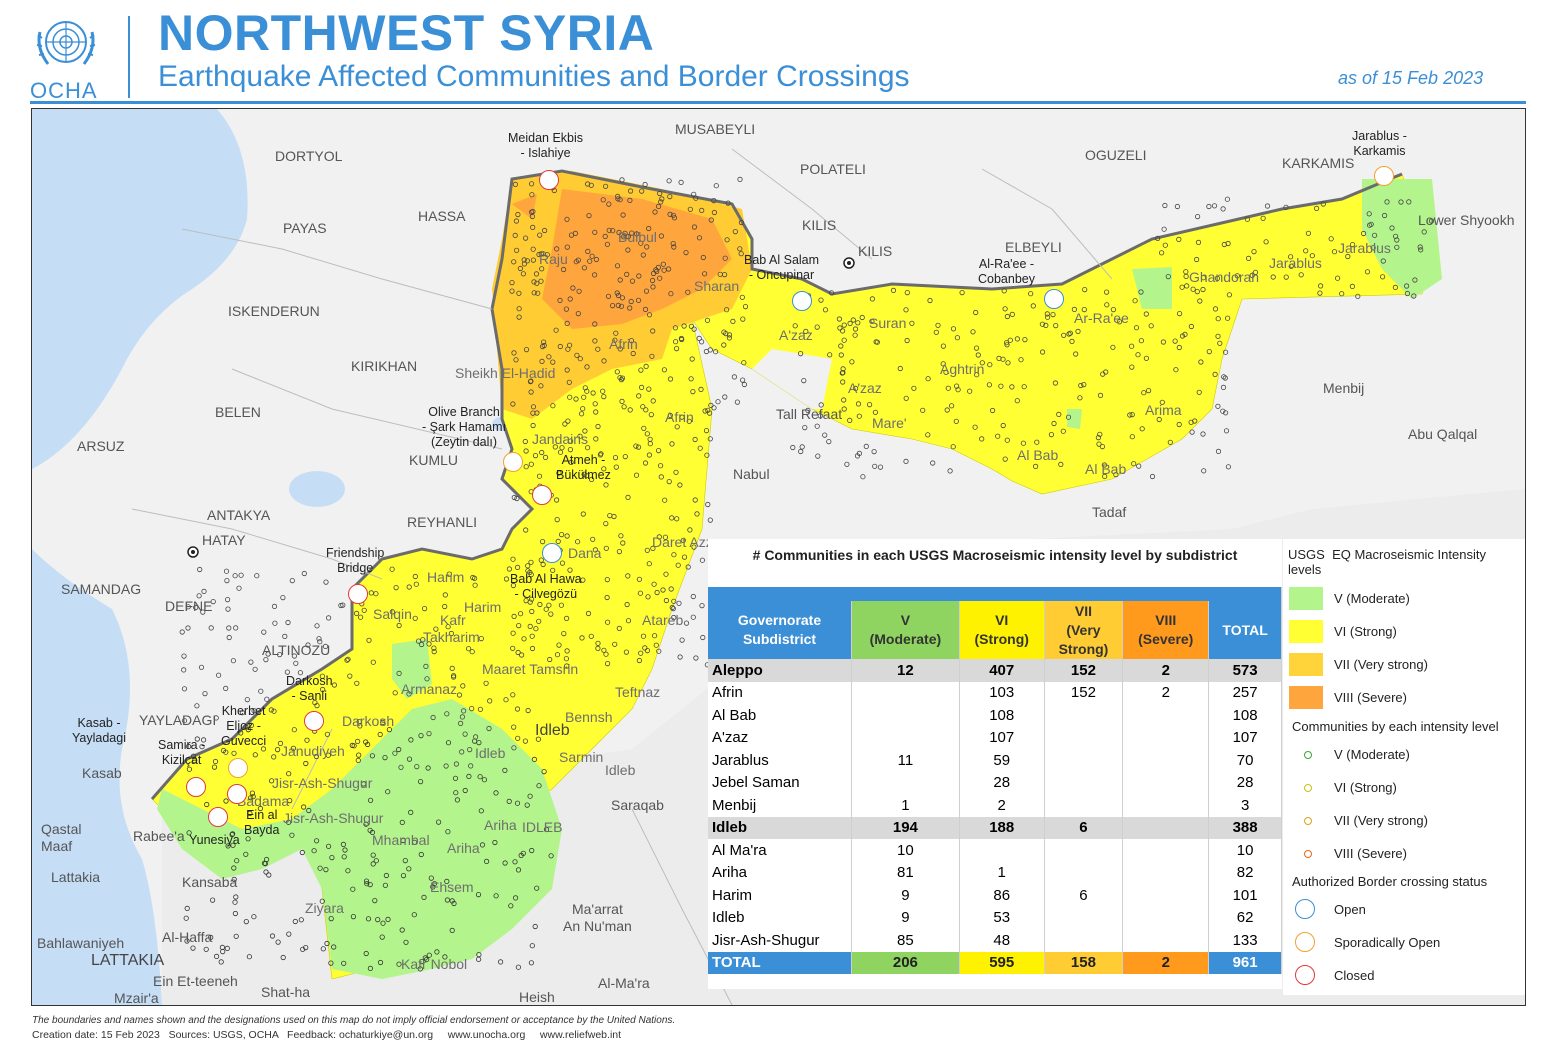  Describe the element at coordinates (1245, 850) in the screenshot. I see `row-value: 10` at that location.